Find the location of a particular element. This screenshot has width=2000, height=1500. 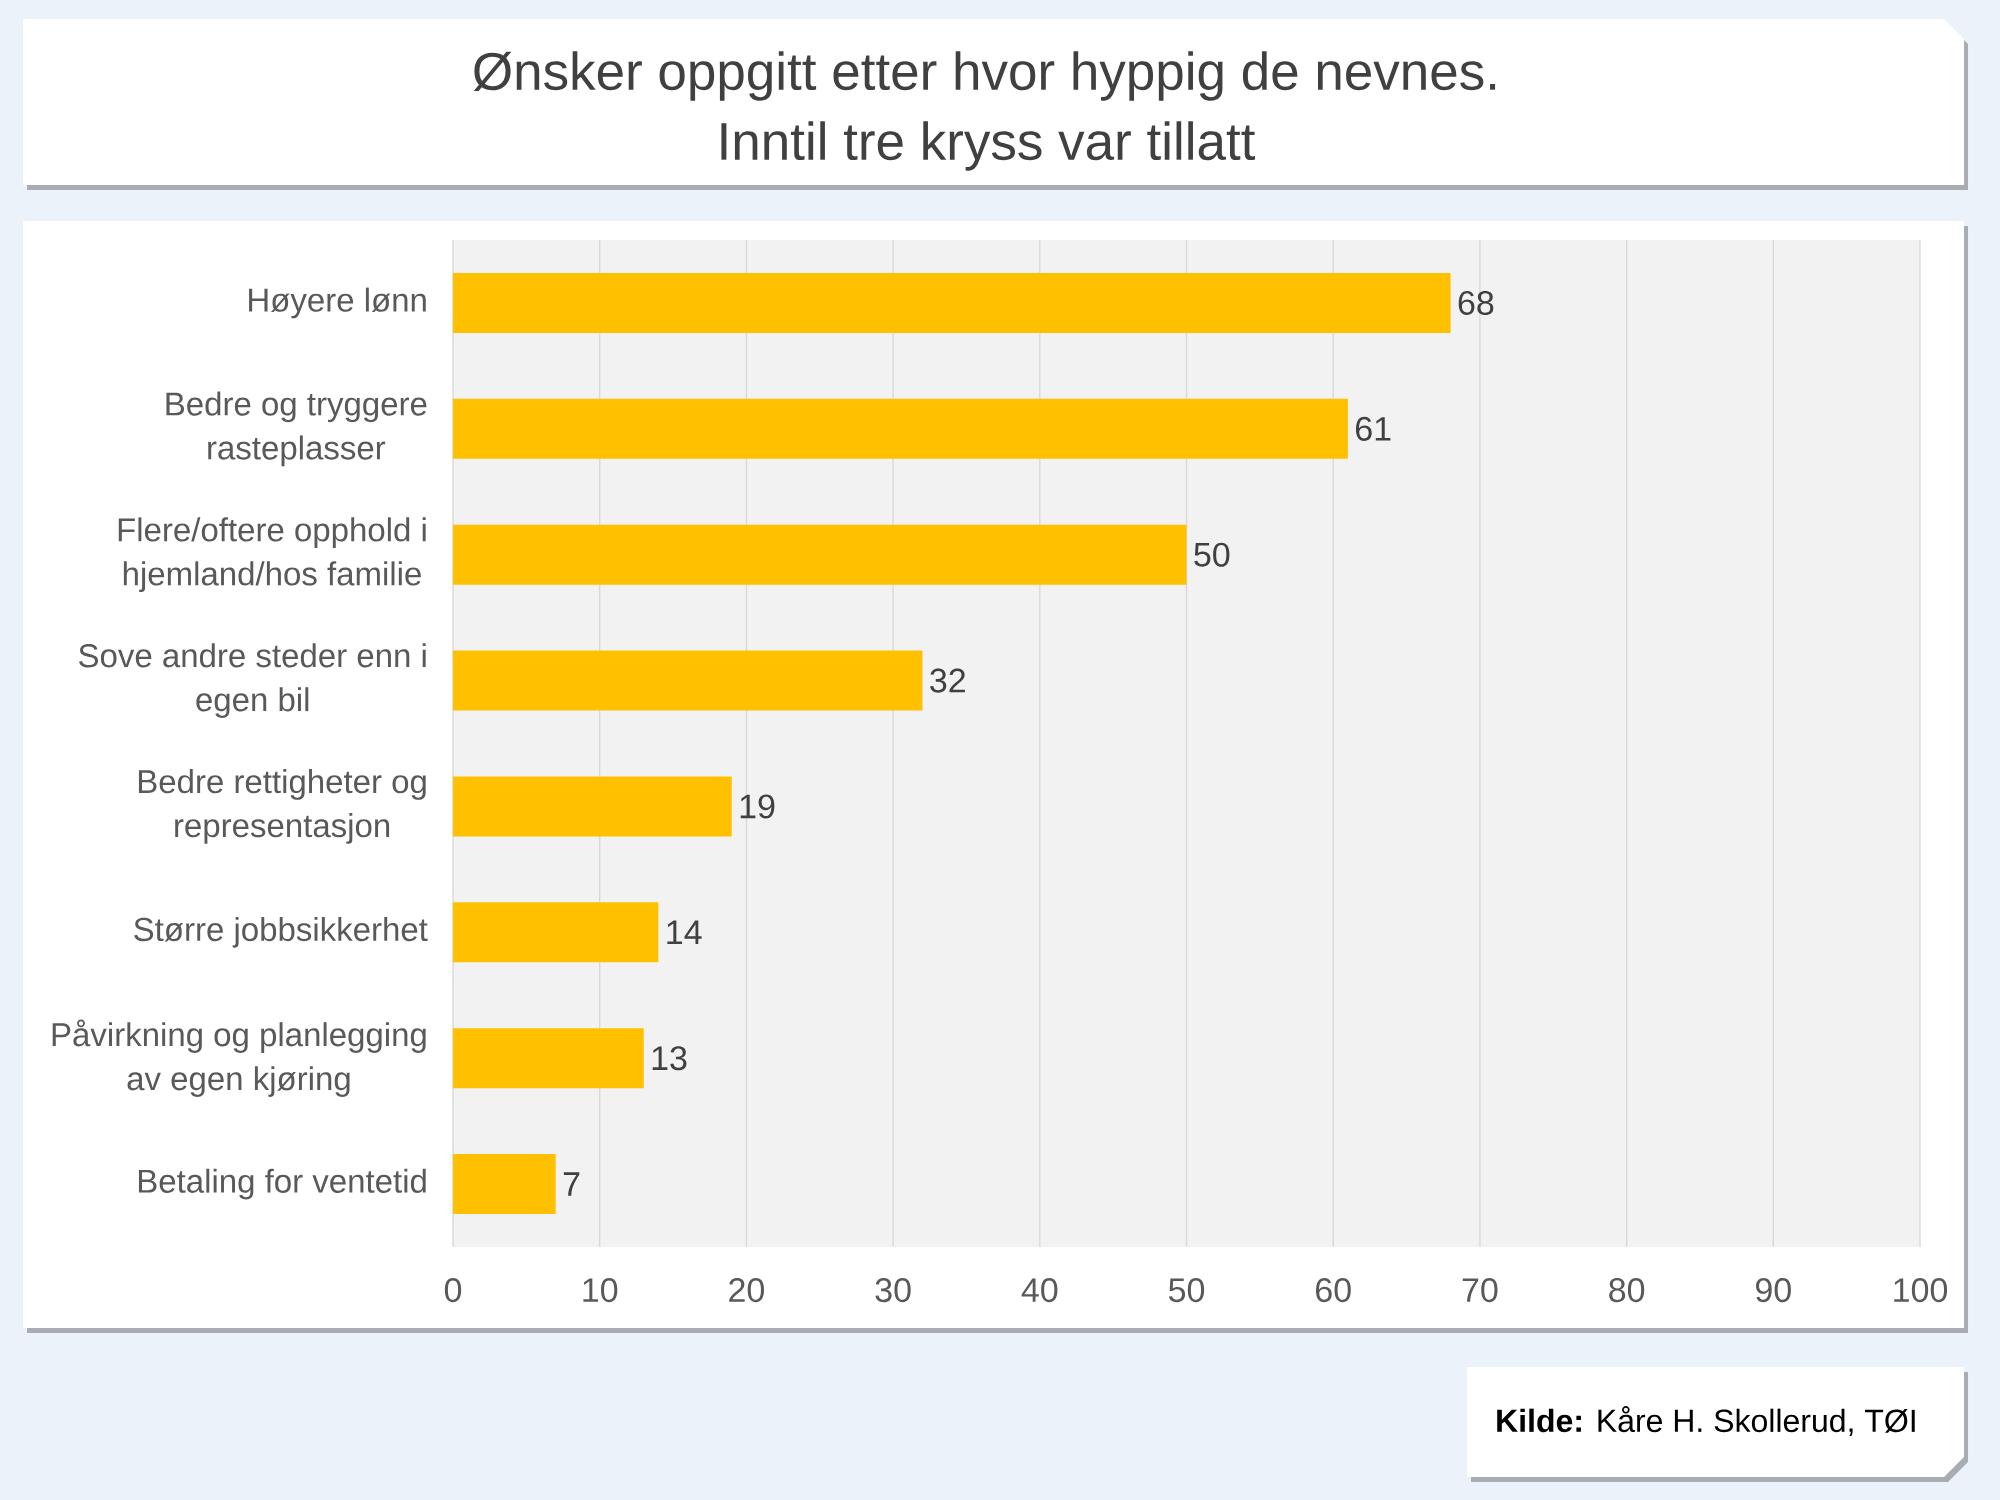

chart-title: Ønsker oppgitt etter hvor hyppig de nevnes. is located at coordinates (984, 76).